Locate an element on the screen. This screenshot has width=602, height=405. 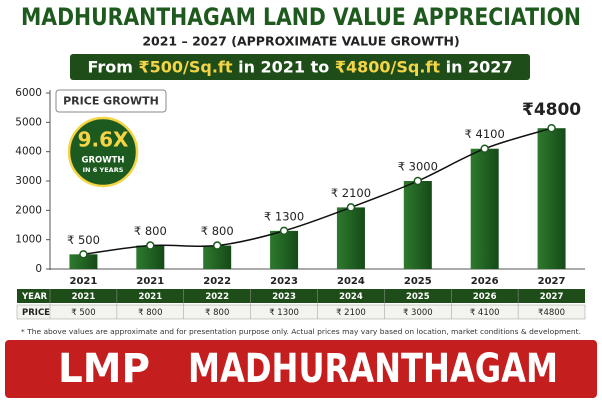
annotation: 9.6X is located at coordinates (103, 140).